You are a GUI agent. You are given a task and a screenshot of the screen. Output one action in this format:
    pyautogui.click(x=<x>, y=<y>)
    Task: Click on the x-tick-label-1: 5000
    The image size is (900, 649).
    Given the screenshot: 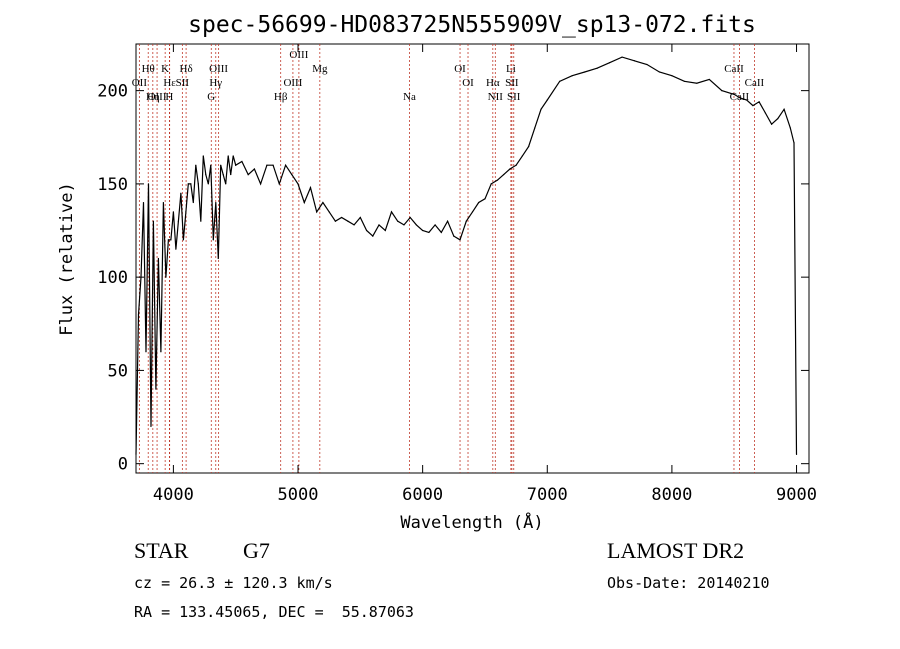 What is the action you would take?
    pyautogui.click(x=298, y=495)
    